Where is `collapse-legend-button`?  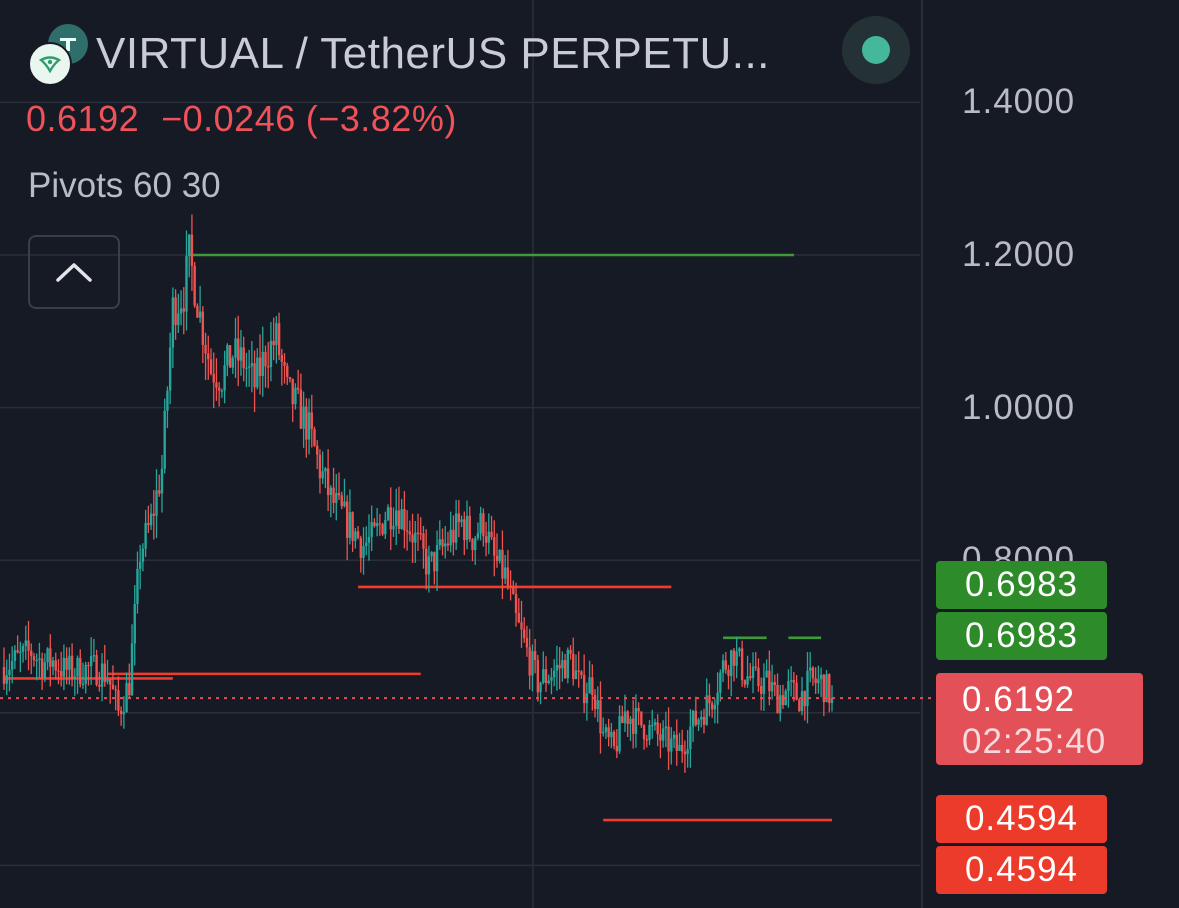 collapse-legend-button is located at coordinates (74, 272).